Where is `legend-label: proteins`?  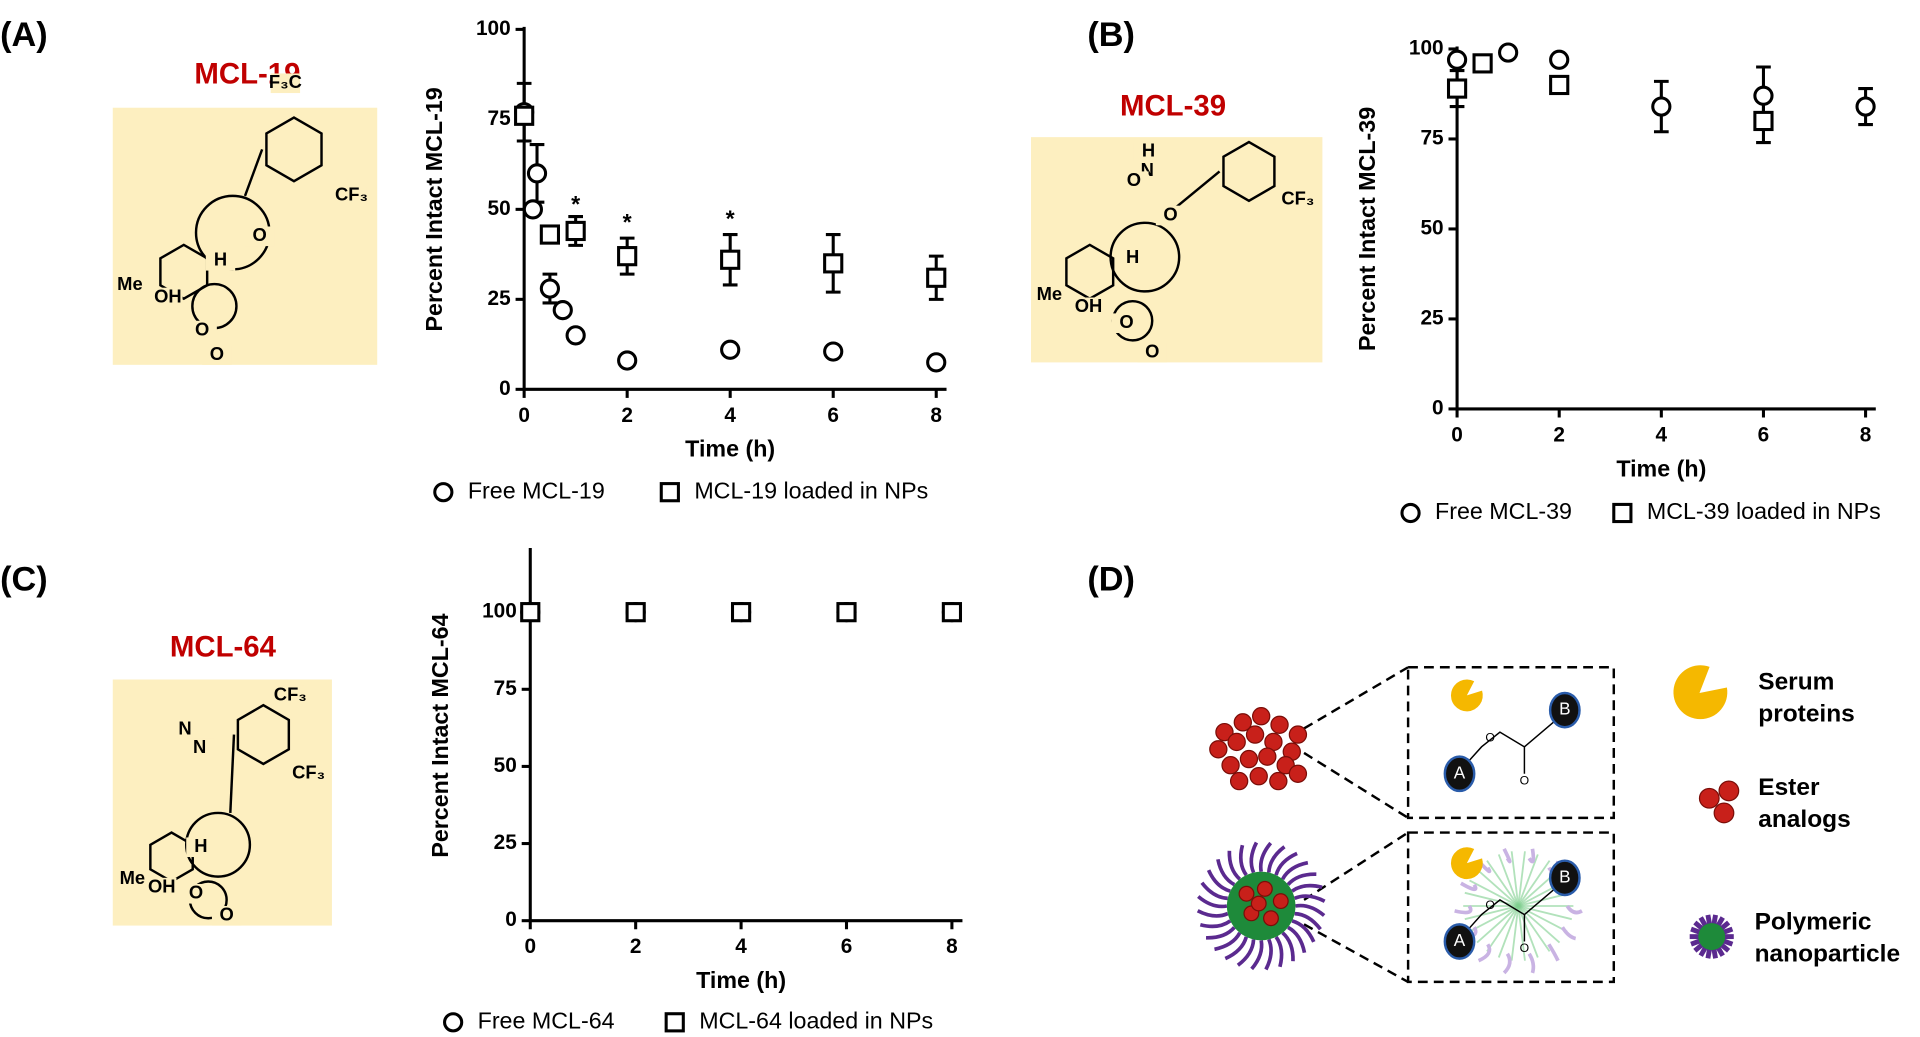
legend-label: proteins is located at coordinates (1806, 713).